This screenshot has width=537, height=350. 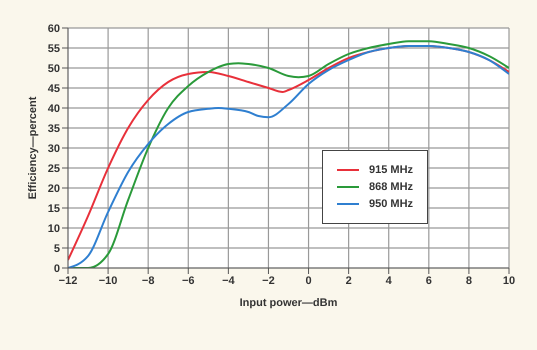 I want to click on y-tick-label: 55, so click(x=54, y=48).